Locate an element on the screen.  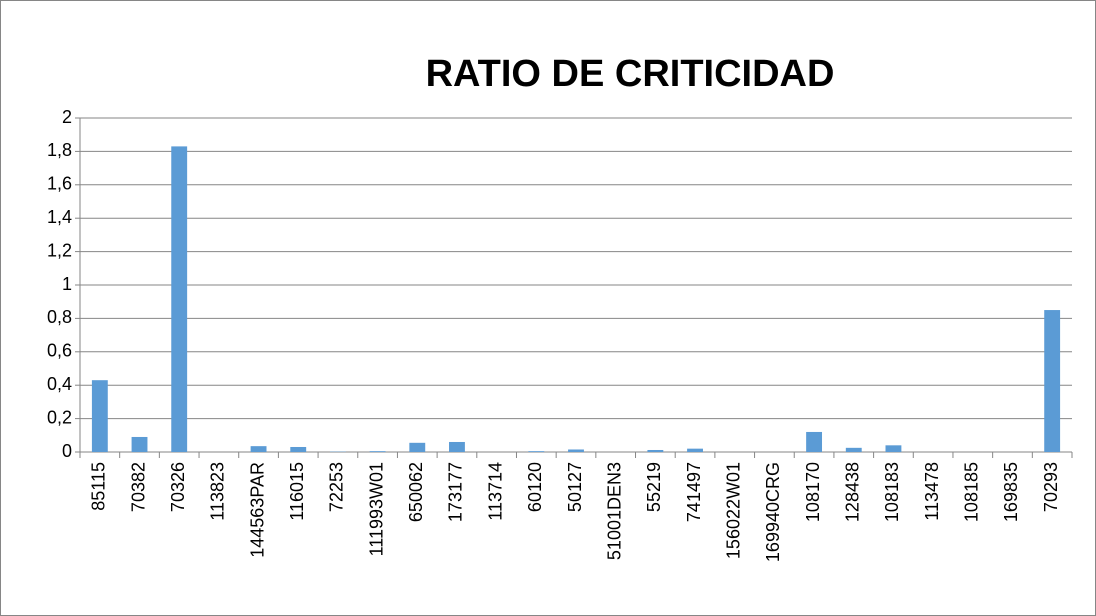
y-tick-label: 0,4 is located at coordinates (59, 384).